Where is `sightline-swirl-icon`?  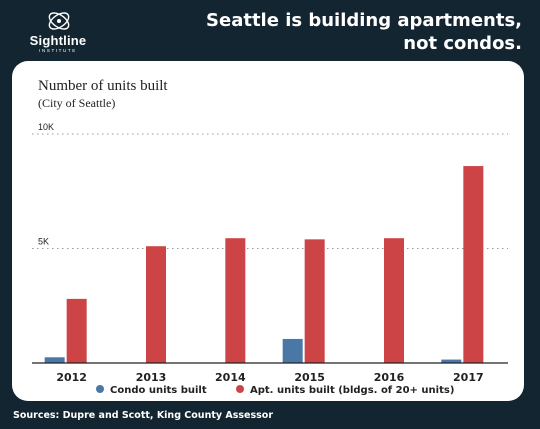
sightline-swirl-icon is located at coordinates (59, 21).